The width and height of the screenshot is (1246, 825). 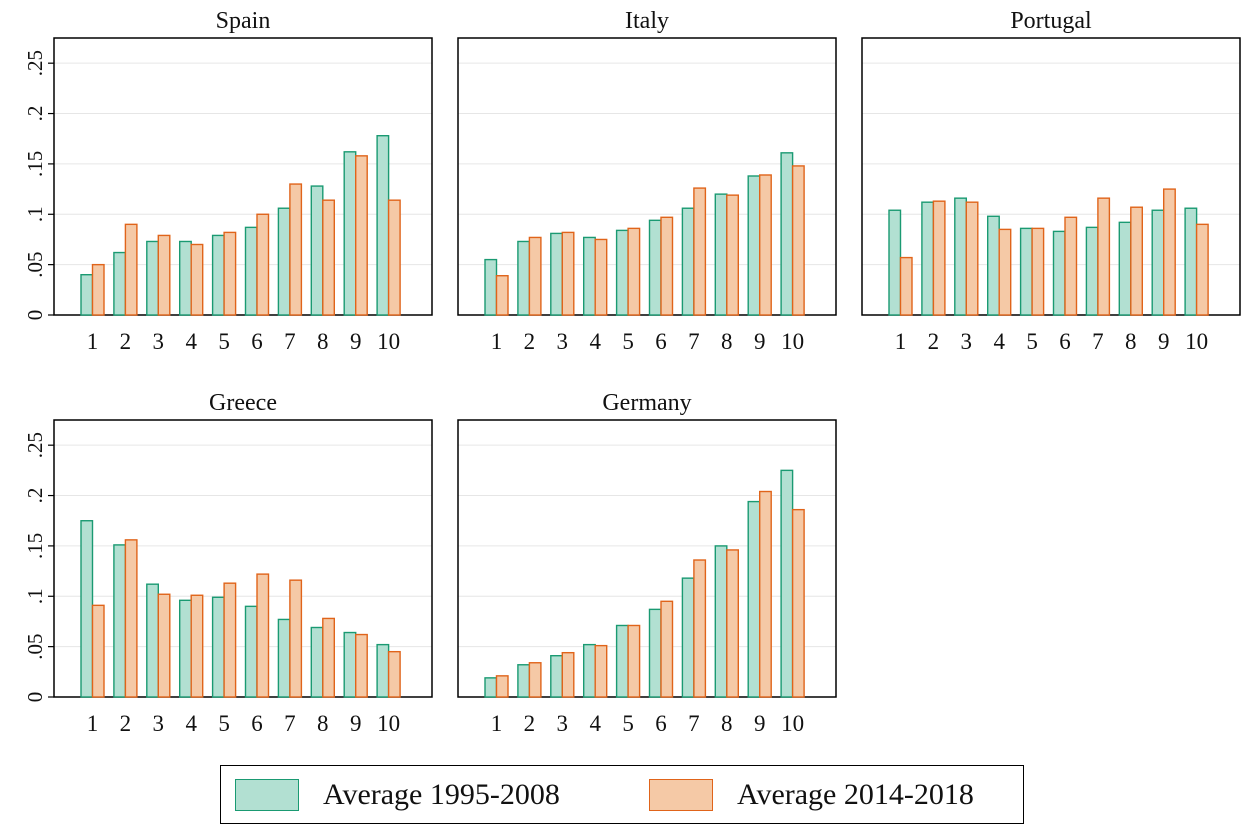 I want to click on xtick-label-germany-7: 7, so click(x=694, y=723).